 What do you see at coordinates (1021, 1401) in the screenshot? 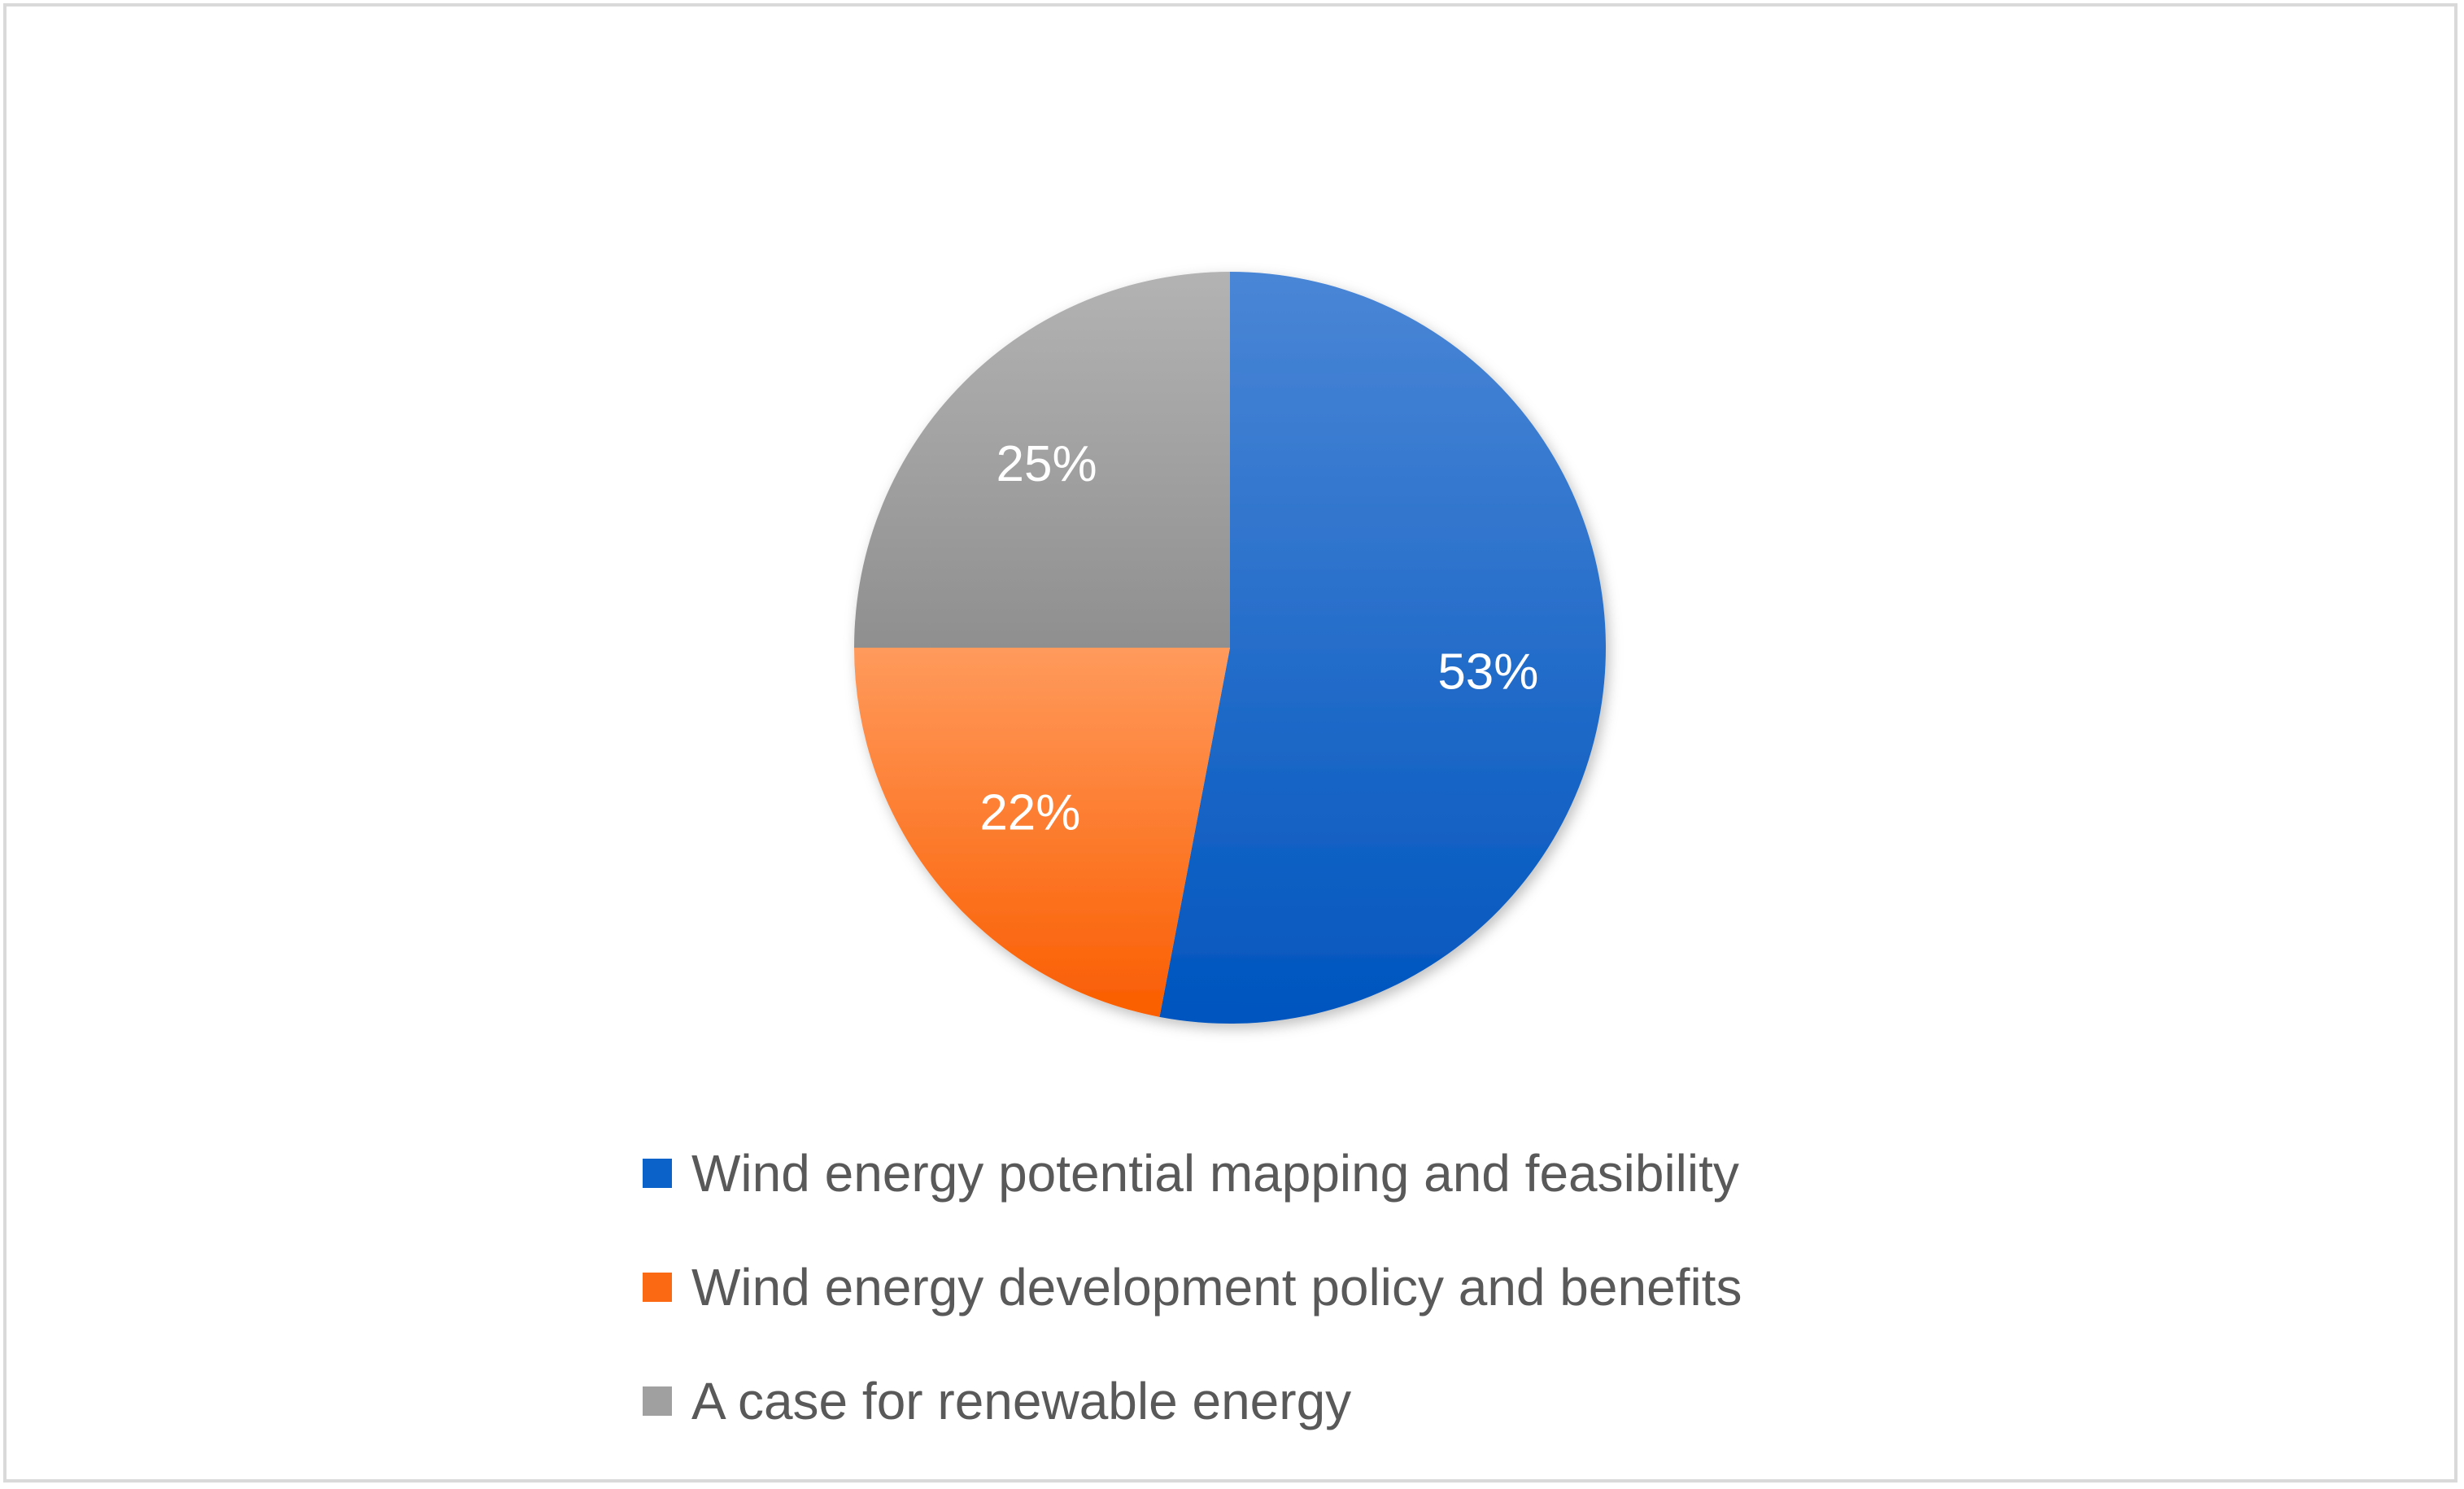
I see `legend-label: A case for renewable energy` at bounding box center [1021, 1401].